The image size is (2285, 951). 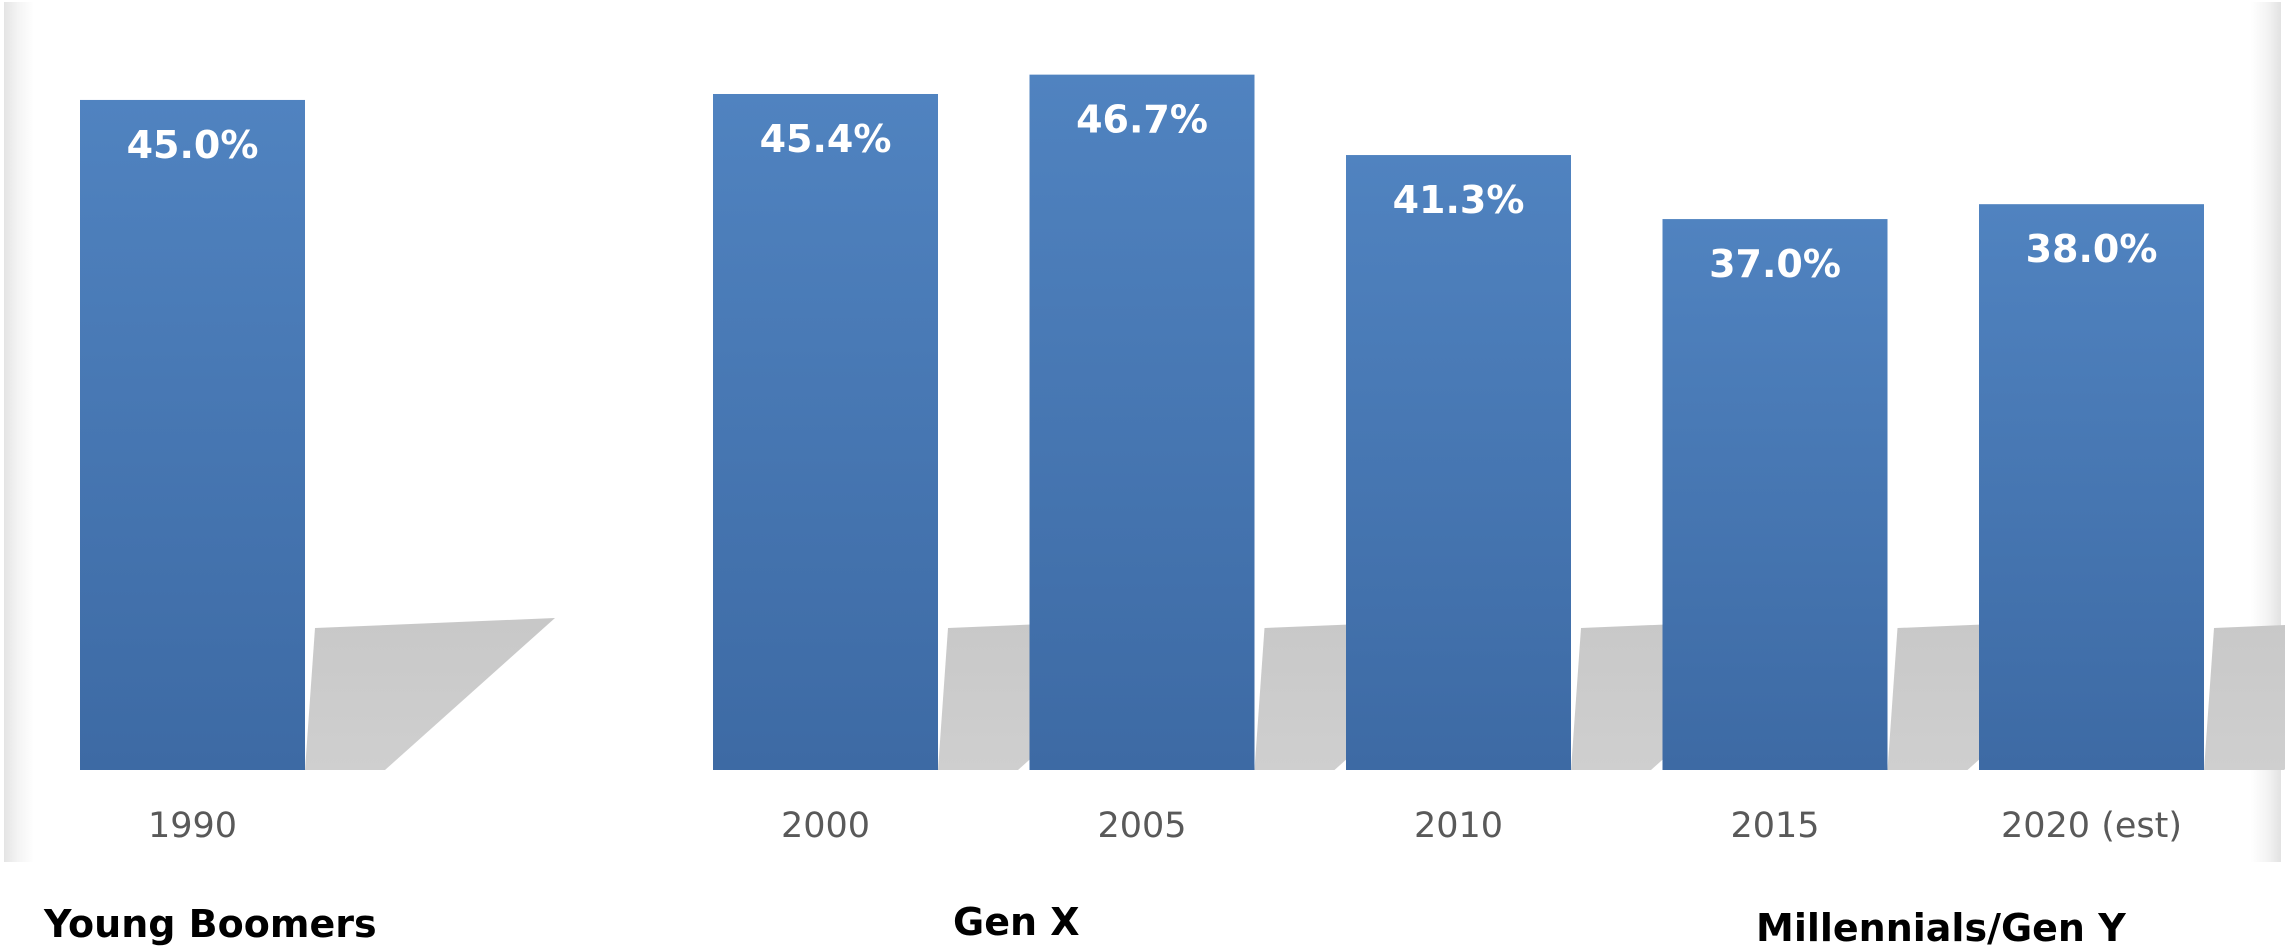 I want to click on data-label-2000: 45.4%, so click(x=826, y=139).